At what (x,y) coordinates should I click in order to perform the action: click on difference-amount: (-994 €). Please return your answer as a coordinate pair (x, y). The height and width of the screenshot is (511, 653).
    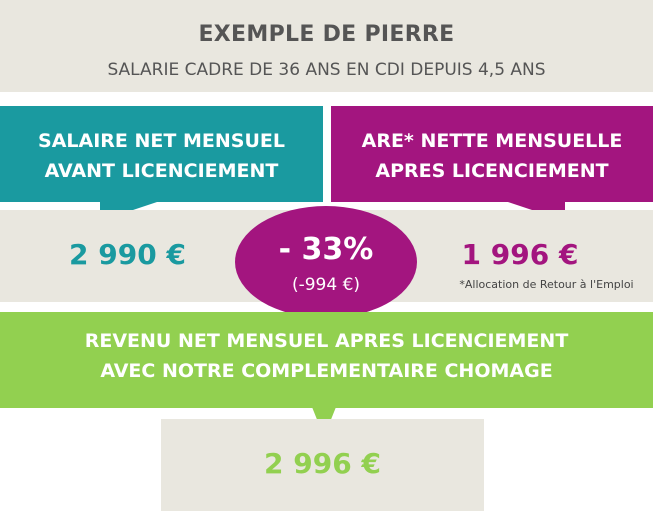
    Looking at the image, I should click on (326, 285).